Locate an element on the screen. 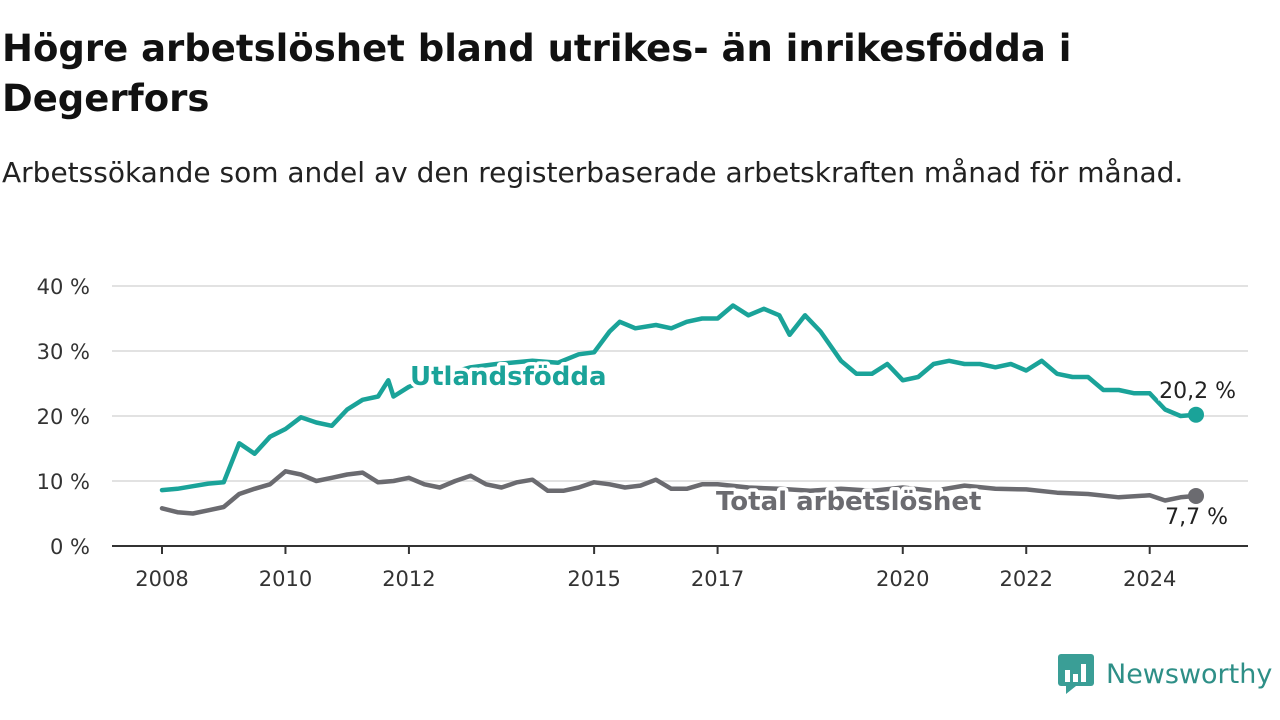 This screenshot has height=720, width=1280. y-tick-label: 40 % is located at coordinates (63, 287).